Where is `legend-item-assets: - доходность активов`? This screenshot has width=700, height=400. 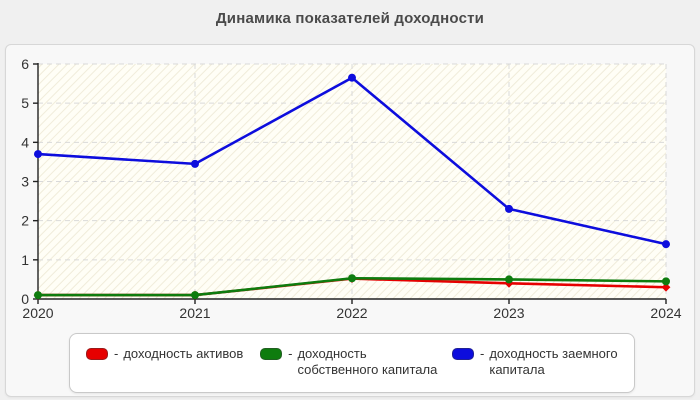 legend-item-assets: - доходность активов is located at coordinates (171, 354).